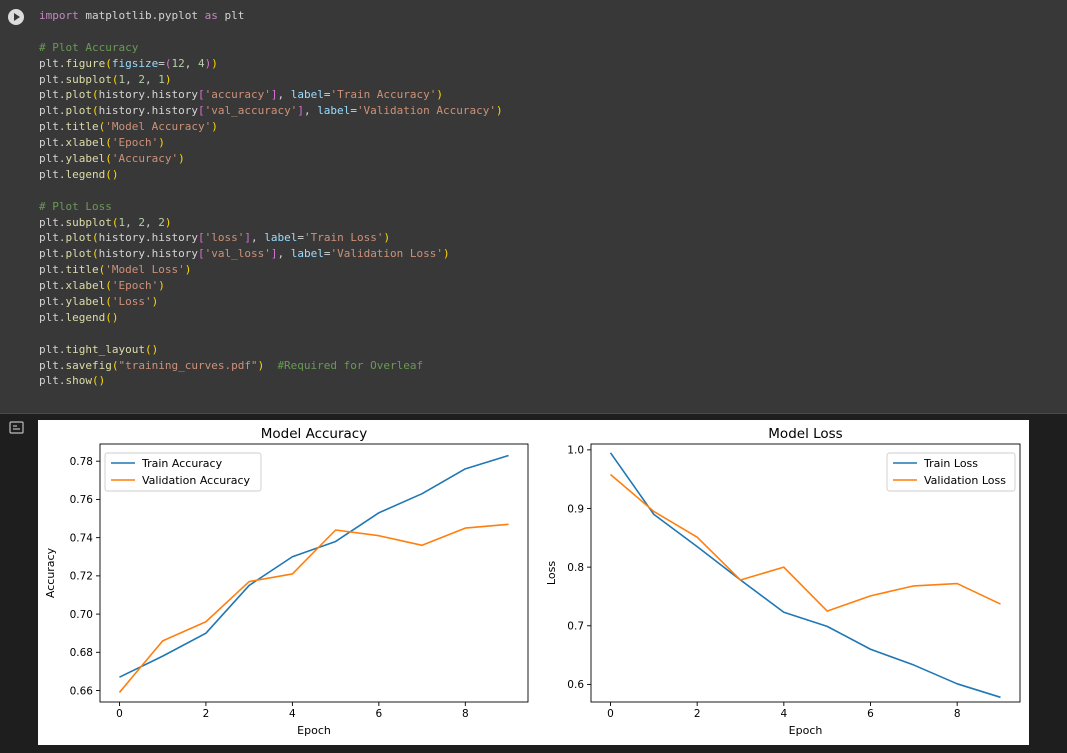  Describe the element at coordinates (88, 222) in the screenshot. I see `code-token: subplot` at that location.